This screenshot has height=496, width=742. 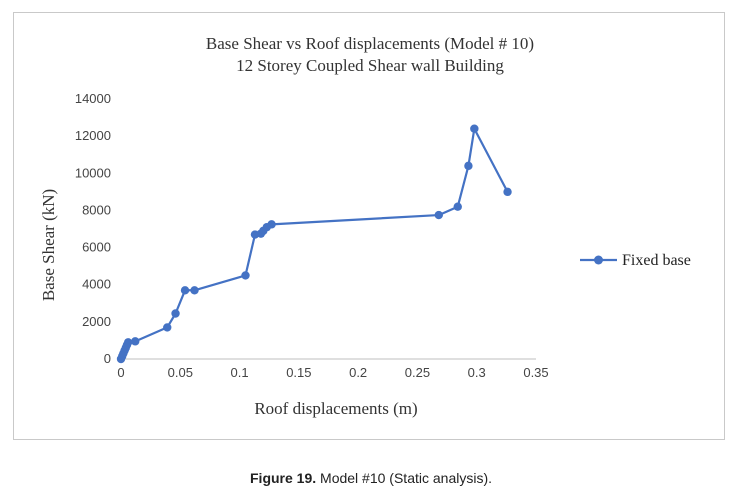 What do you see at coordinates (93, 228) in the screenshot?
I see `y-tick-labels: 0 2000 4000 6000 8000 10000 12000 14000` at bounding box center [93, 228].